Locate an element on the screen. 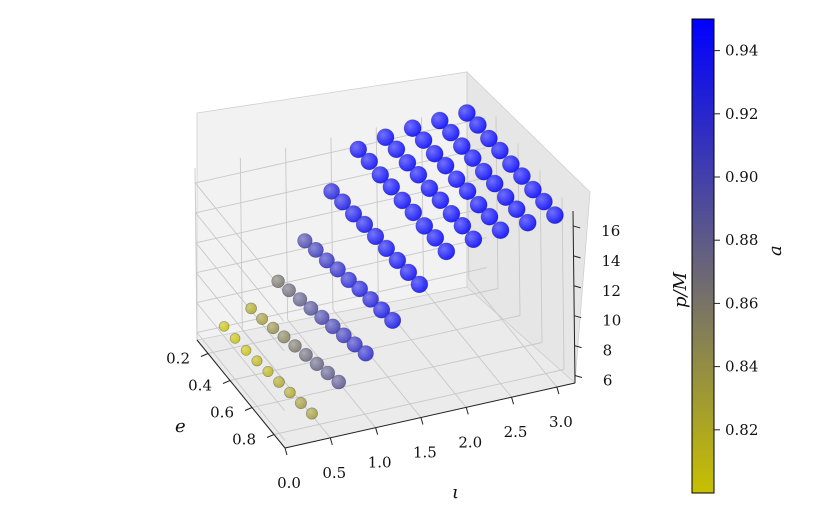  colorbar-tick-label: 0.90 is located at coordinates (741, 177).